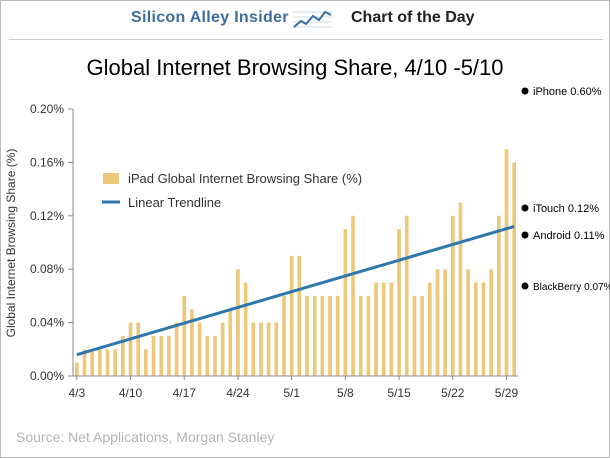 This screenshot has width=610, height=458. What do you see at coordinates (453, 393) in the screenshot?
I see `x-tick-label: 5/22` at bounding box center [453, 393].